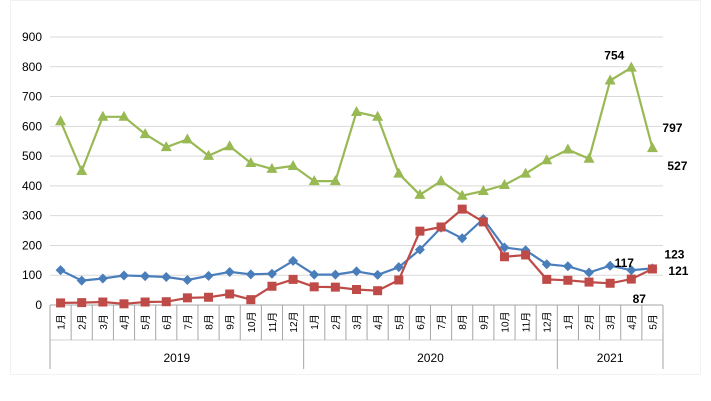  I want to click on y-tick-label: 300, so click(32, 216).